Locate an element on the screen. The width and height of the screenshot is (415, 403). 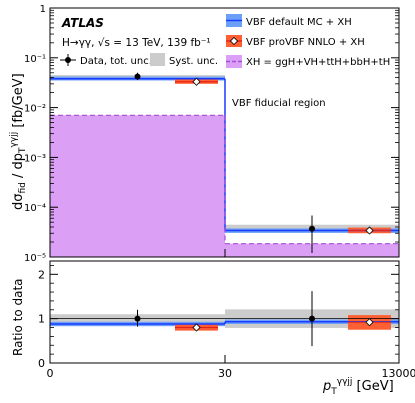
y-tick-label-ratio: 0 is located at coordinates (41, 363).